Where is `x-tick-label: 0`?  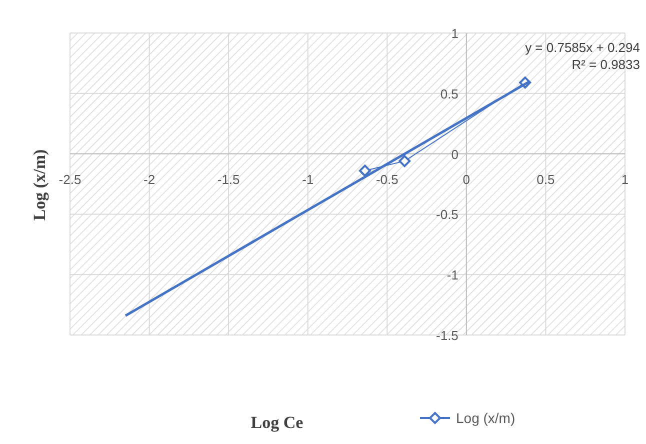 x-tick-label: 0 is located at coordinates (466, 179).